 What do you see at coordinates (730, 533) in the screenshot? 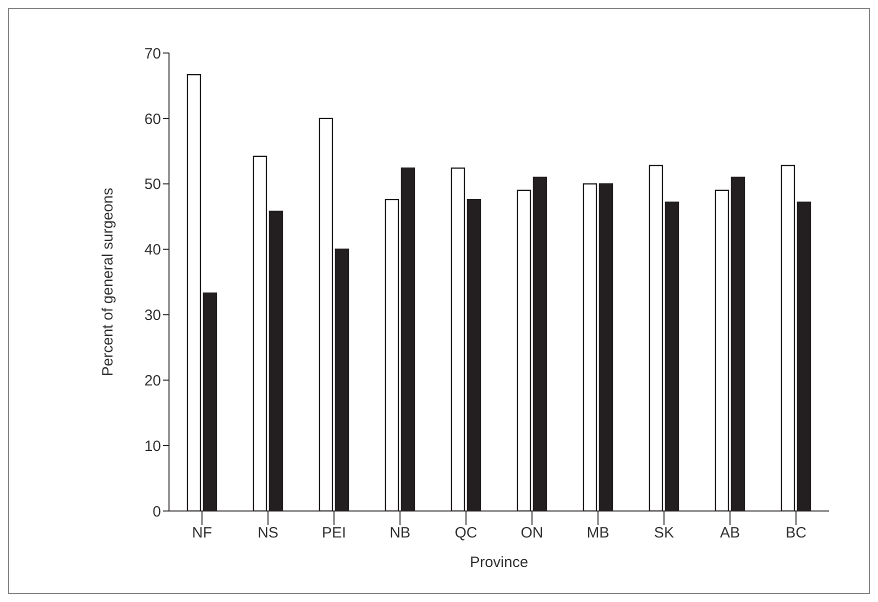
I see `x-tick-label: AB` at bounding box center [730, 533].